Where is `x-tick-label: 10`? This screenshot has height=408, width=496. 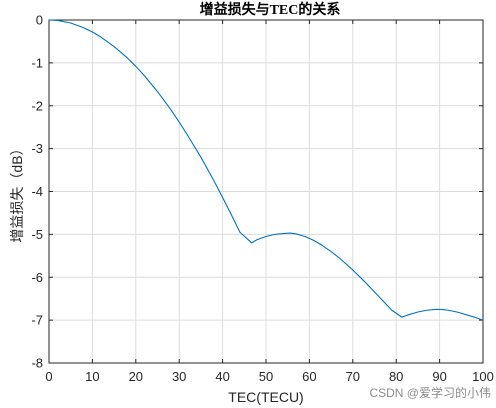 x-tick-label: 10 is located at coordinates (92, 376).